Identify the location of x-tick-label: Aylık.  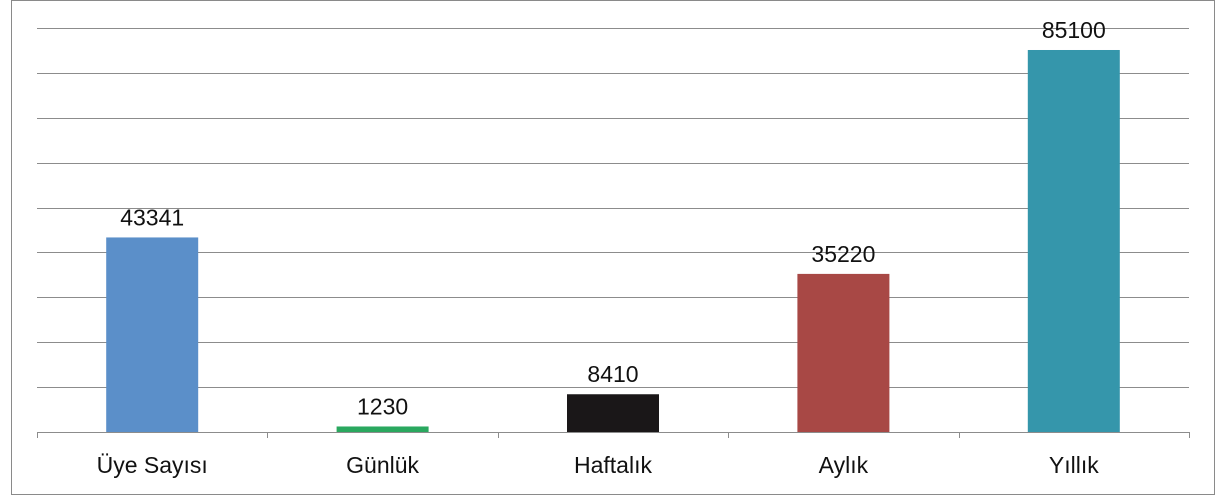
(844, 465).